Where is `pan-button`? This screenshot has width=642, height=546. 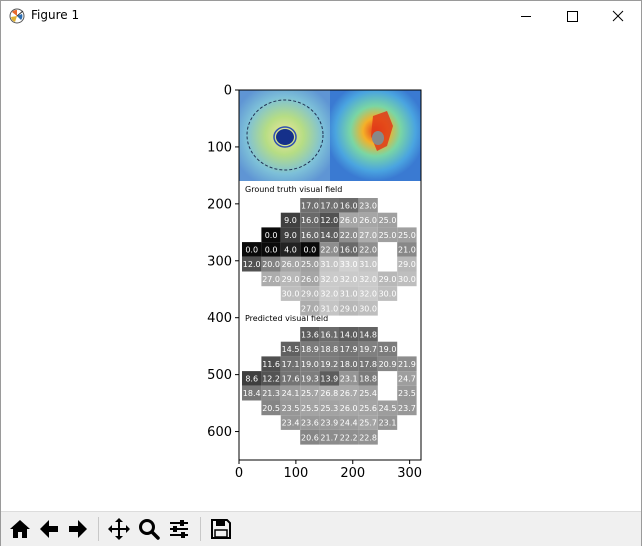 pan-button is located at coordinates (119, 529).